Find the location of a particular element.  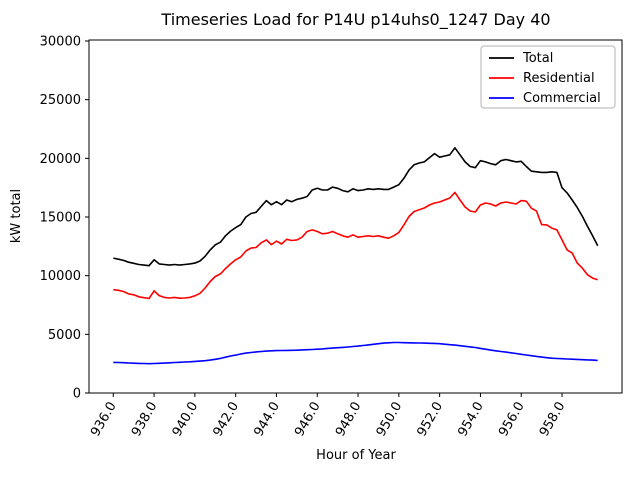

x-tick-label: 938.0 is located at coordinates (145, 420).